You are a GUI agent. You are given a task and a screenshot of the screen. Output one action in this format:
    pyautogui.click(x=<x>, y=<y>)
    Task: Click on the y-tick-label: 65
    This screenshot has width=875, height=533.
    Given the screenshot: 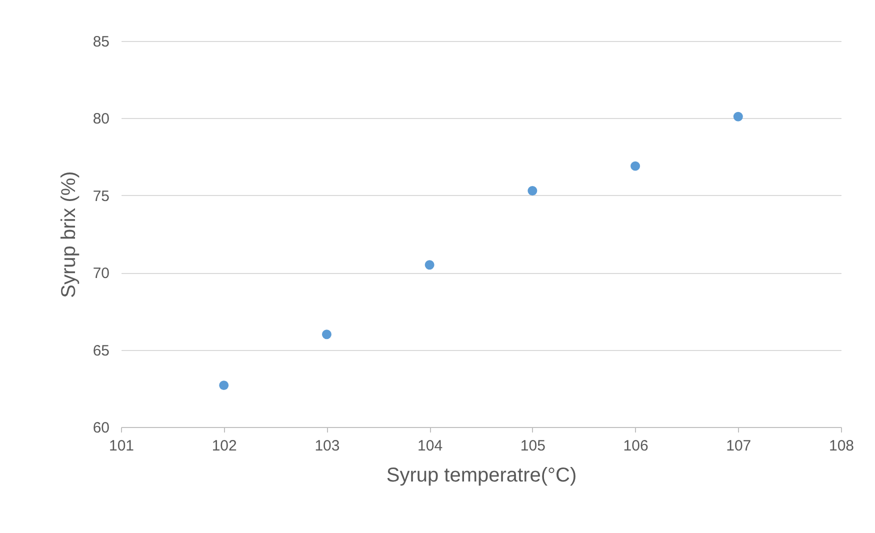 What is the action you would take?
    pyautogui.click(x=101, y=351)
    